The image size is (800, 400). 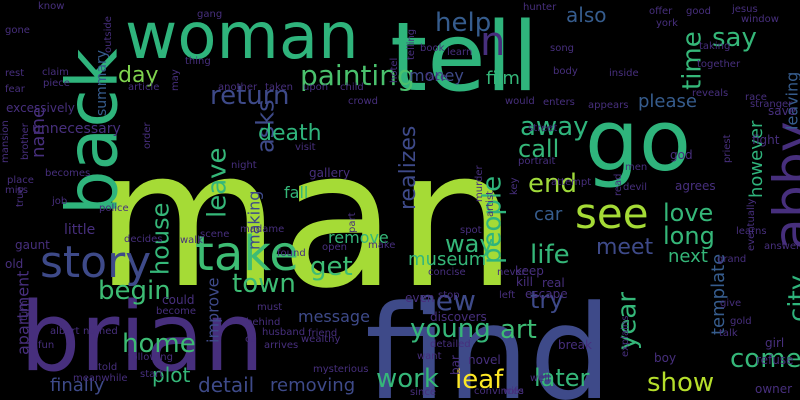 I want to click on word-plot: plot, so click(x=171, y=375).